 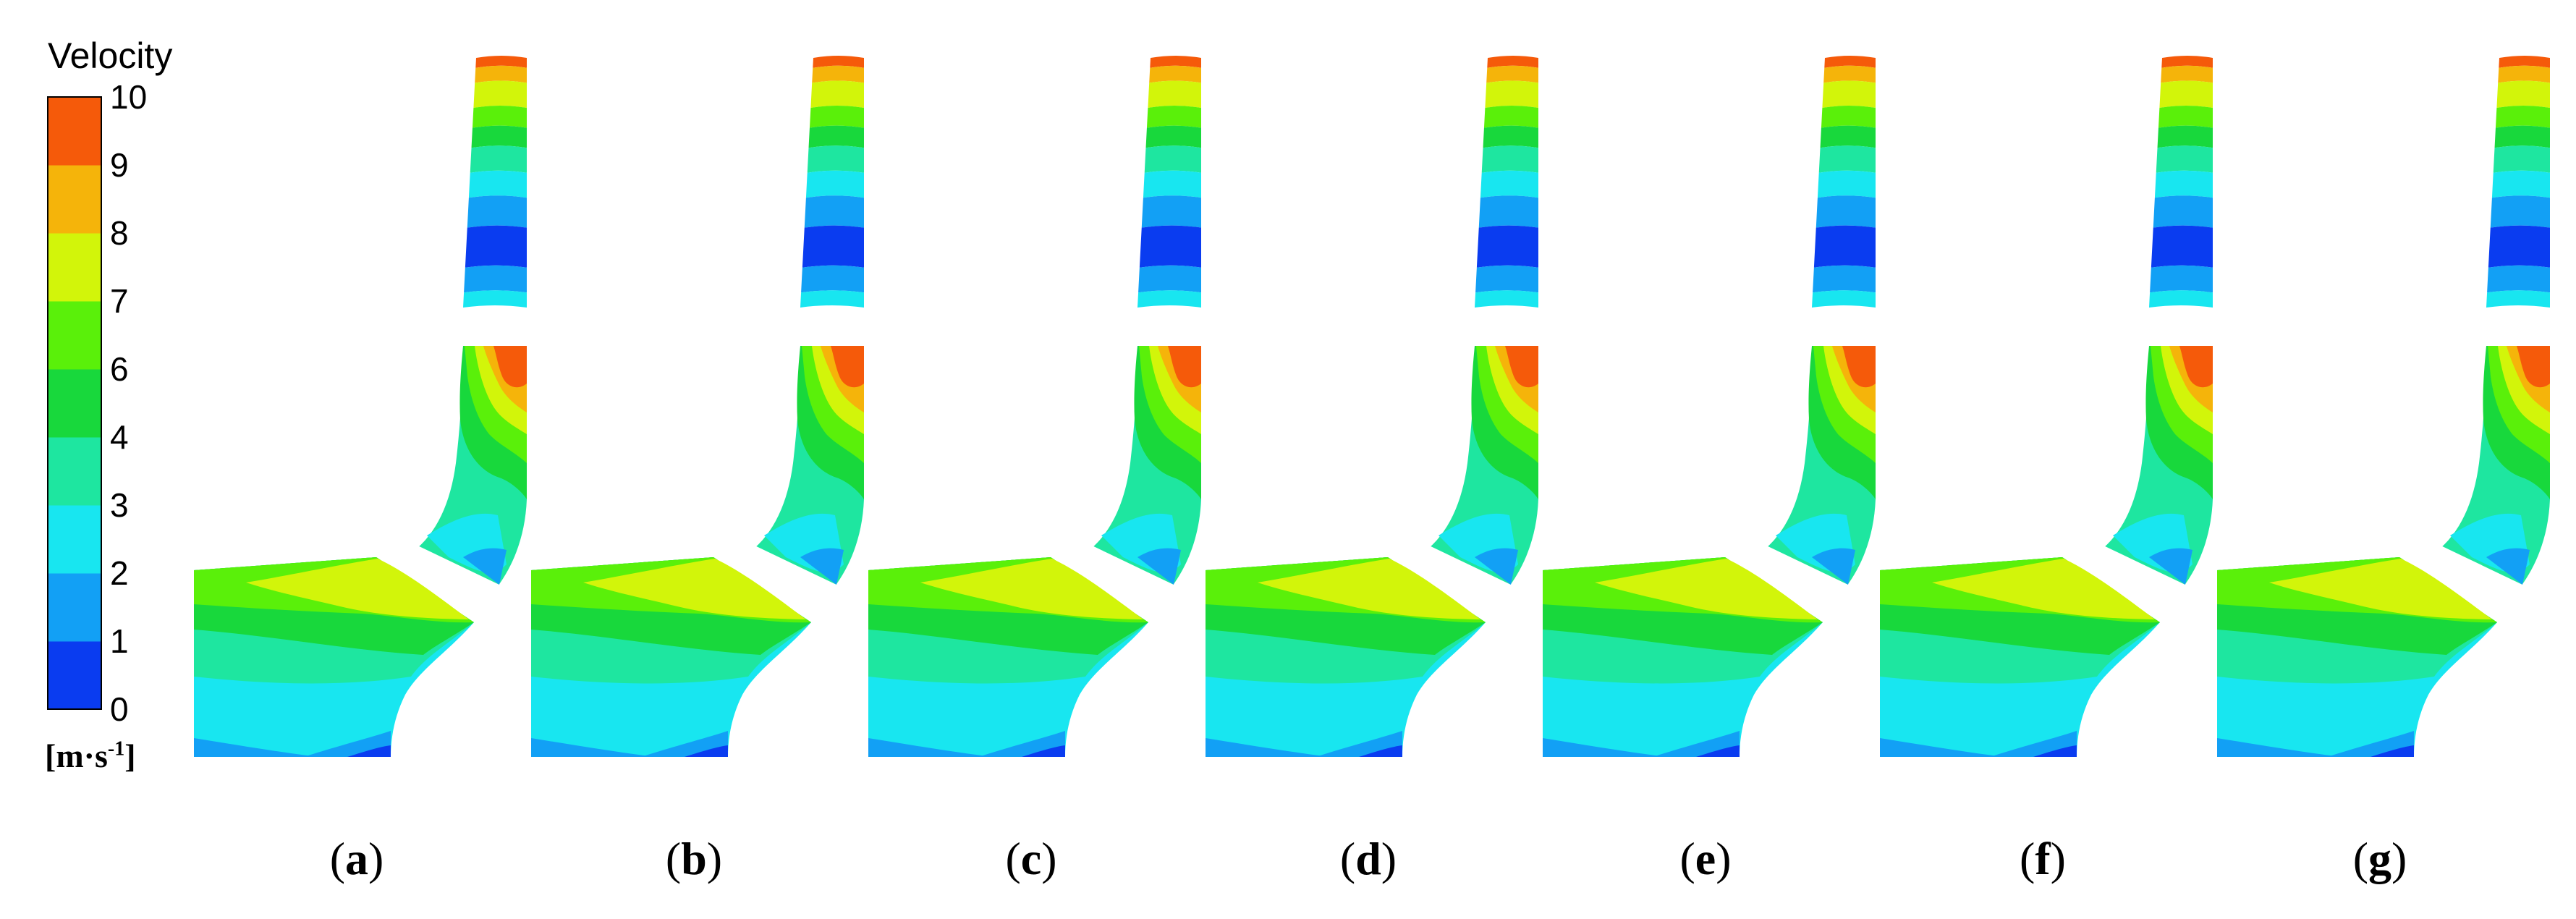 I want to click on contour-panel-b, so click(x=697, y=407).